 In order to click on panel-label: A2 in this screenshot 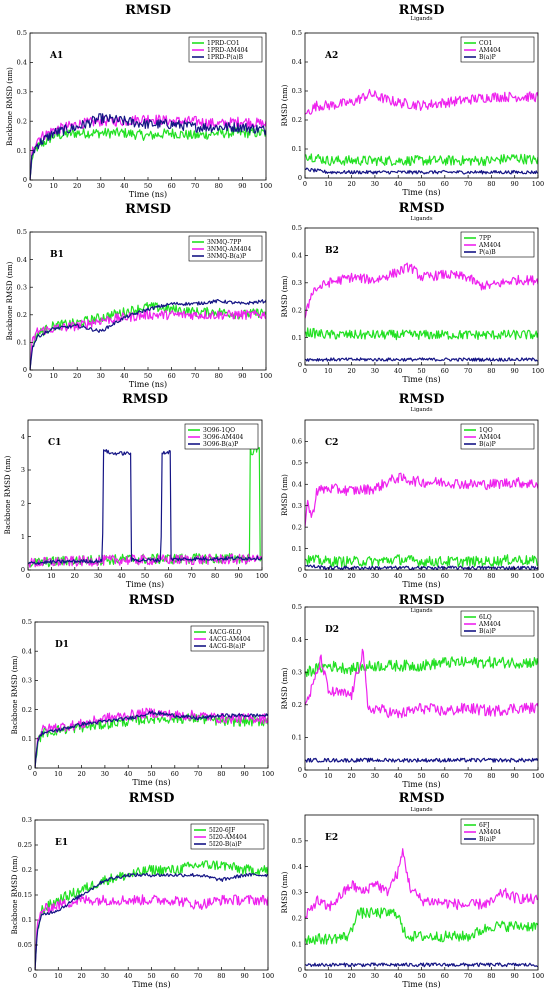, I will do `click(331, 56)`.